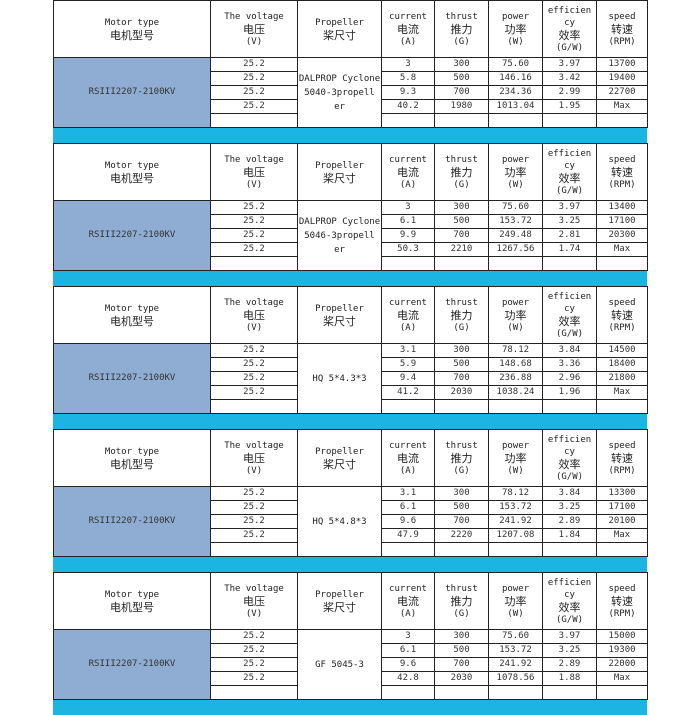 The height and width of the screenshot is (715, 699). I want to click on header-voltage-unit: (V), so click(254, 327).